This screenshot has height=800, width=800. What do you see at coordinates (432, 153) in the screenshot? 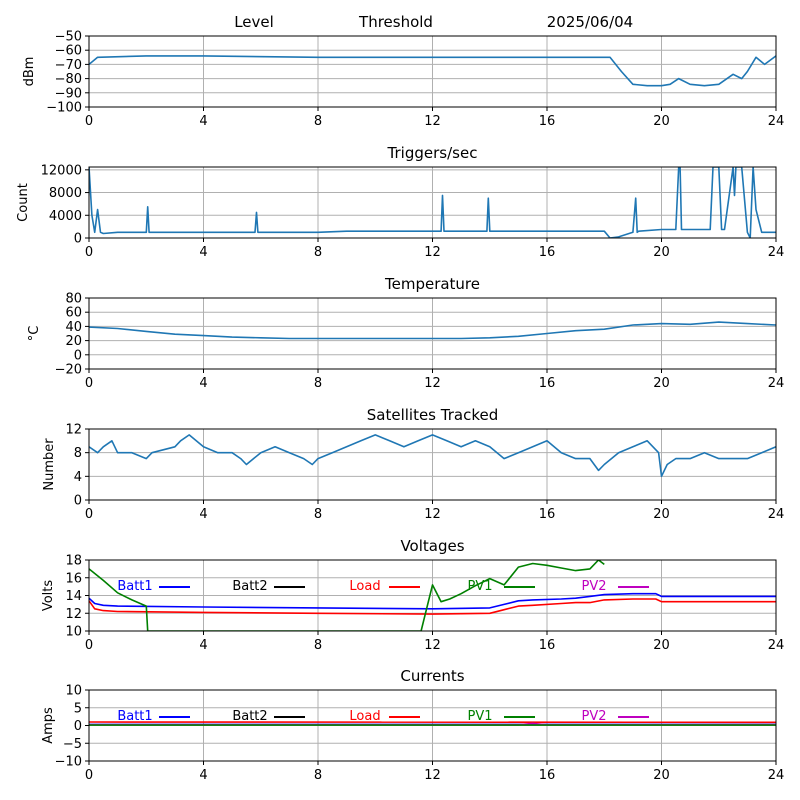
I see `panel-title: Triggers/sec` at bounding box center [432, 153].